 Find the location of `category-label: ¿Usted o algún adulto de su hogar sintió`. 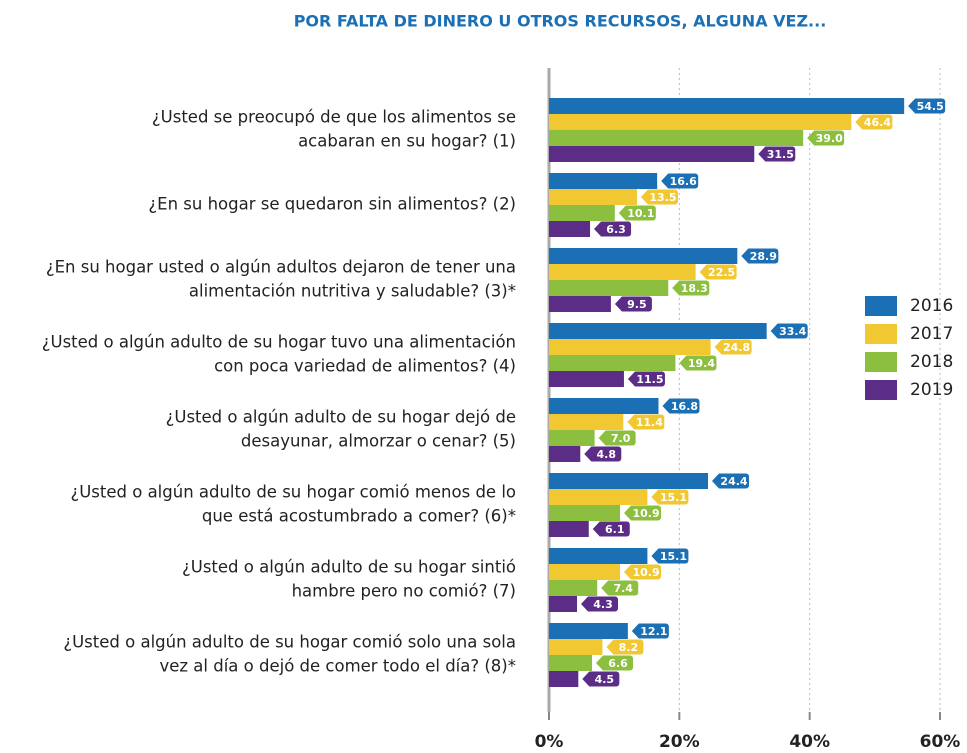

category-label: ¿Usted o algún adulto de su hogar sintió is located at coordinates (349, 567).